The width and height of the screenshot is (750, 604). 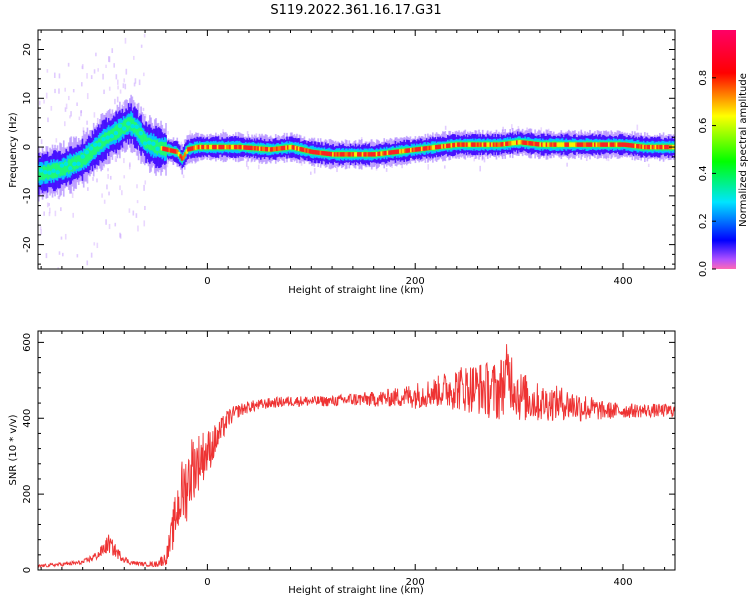 What do you see at coordinates (703, 269) in the screenshot?
I see `colorbar-tick-label: 0.0` at bounding box center [703, 269].